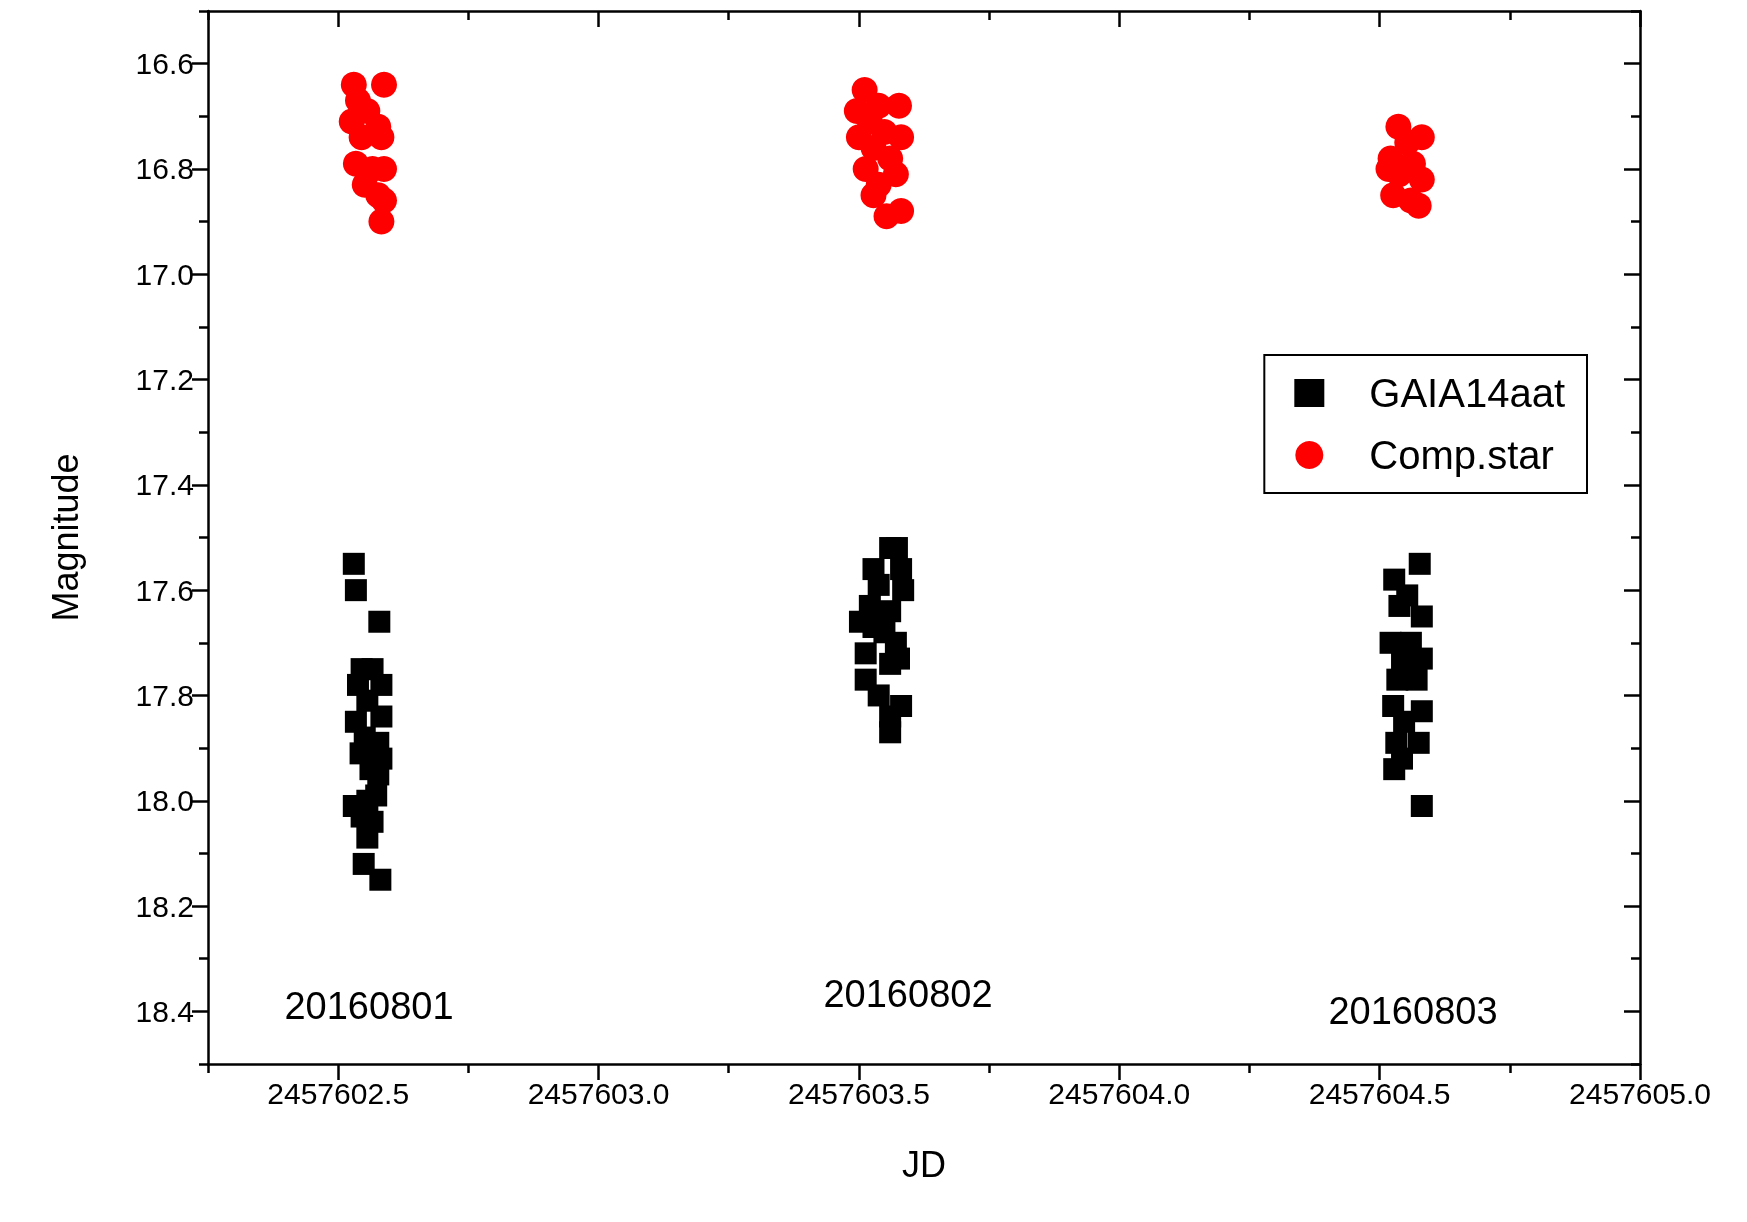 The image size is (1747, 1222). What do you see at coordinates (598, 1093) in the screenshot?
I see `x-tick-label: 2457603.0` at bounding box center [598, 1093].